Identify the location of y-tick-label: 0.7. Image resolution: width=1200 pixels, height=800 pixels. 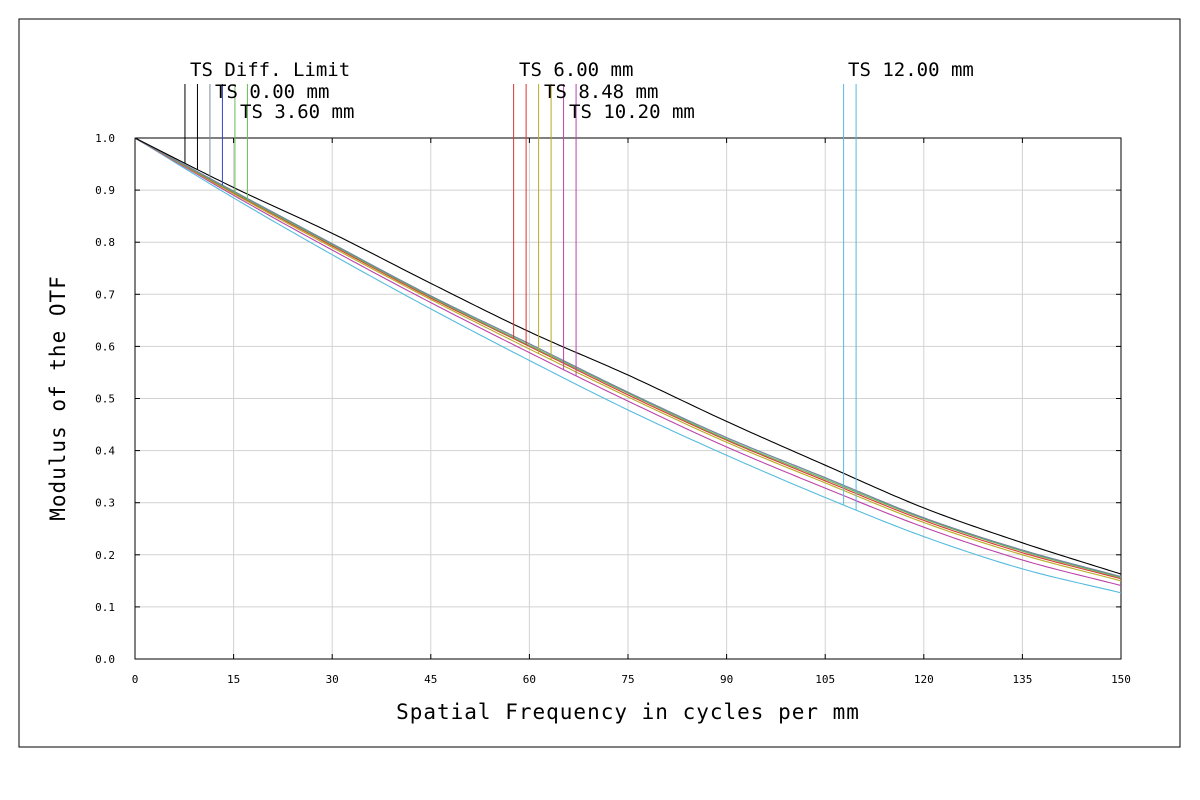
(105, 294).